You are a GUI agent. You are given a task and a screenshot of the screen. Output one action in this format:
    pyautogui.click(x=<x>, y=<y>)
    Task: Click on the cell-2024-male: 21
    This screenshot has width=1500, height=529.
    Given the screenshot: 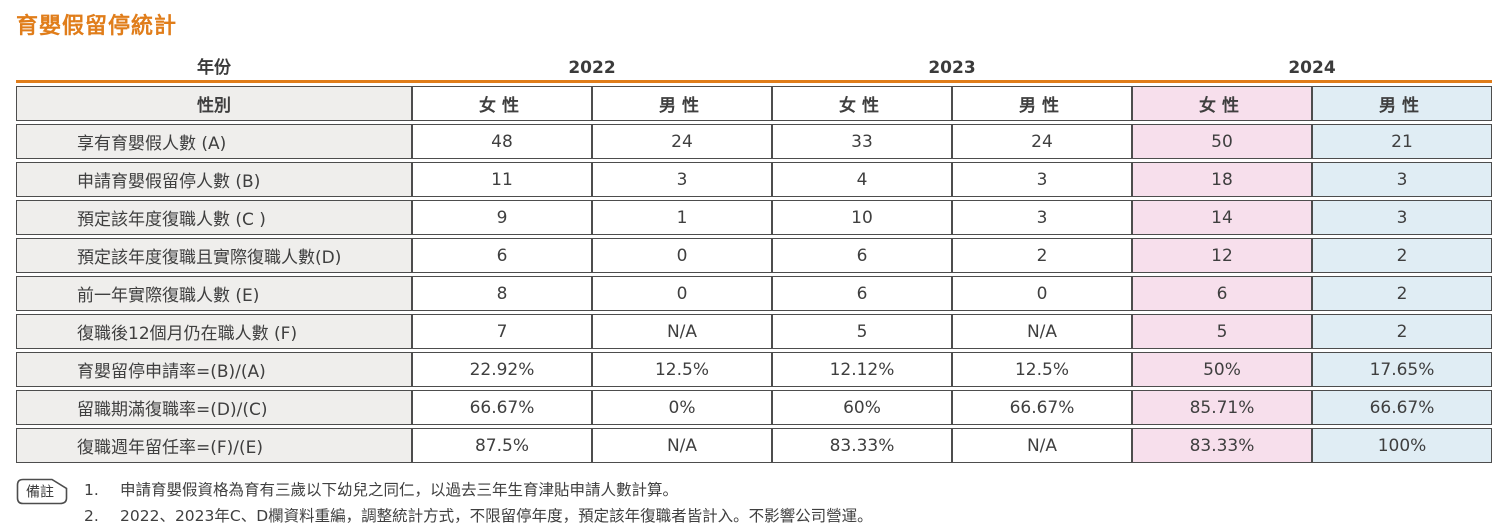 What is the action you would take?
    pyautogui.click(x=1402, y=141)
    